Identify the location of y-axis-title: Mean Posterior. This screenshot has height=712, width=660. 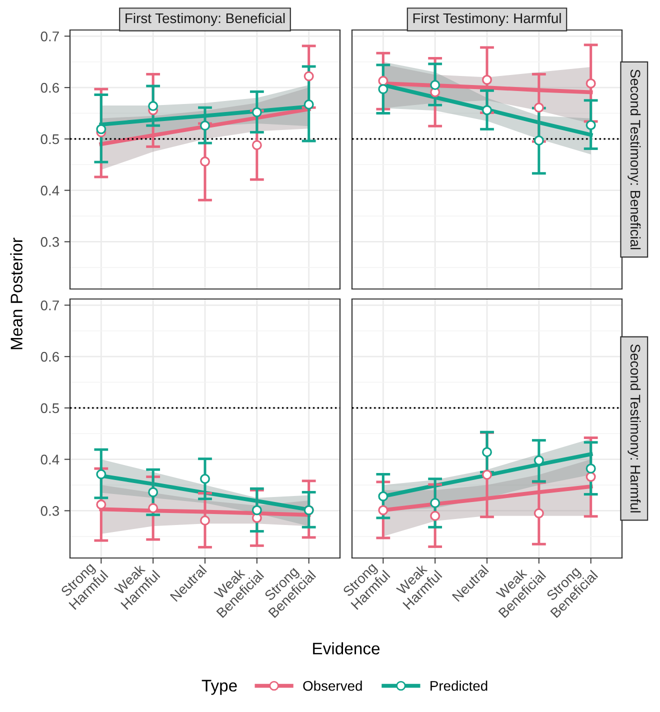
(16, 294).